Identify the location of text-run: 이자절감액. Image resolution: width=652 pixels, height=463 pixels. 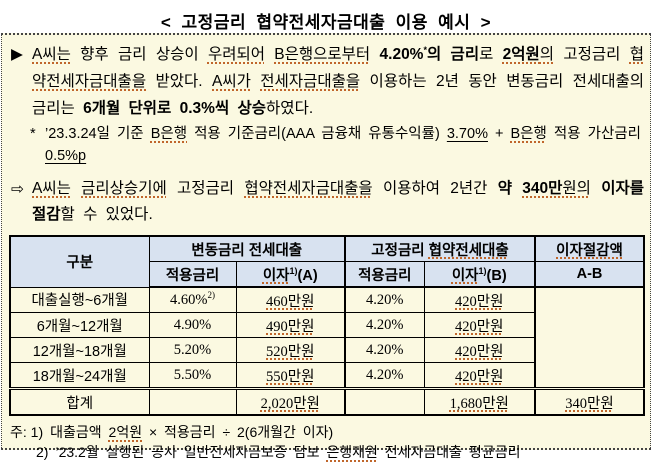
(589, 250).